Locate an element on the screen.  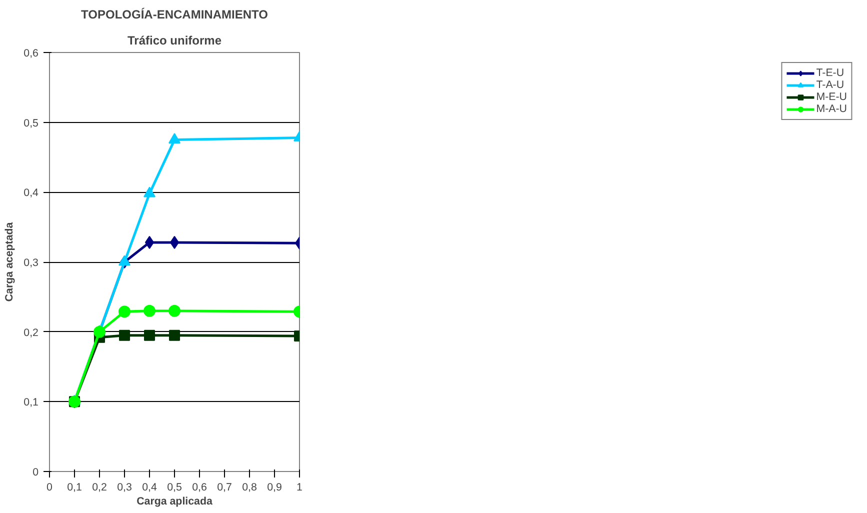
y-tick-label: 0,2 is located at coordinates (31, 332).